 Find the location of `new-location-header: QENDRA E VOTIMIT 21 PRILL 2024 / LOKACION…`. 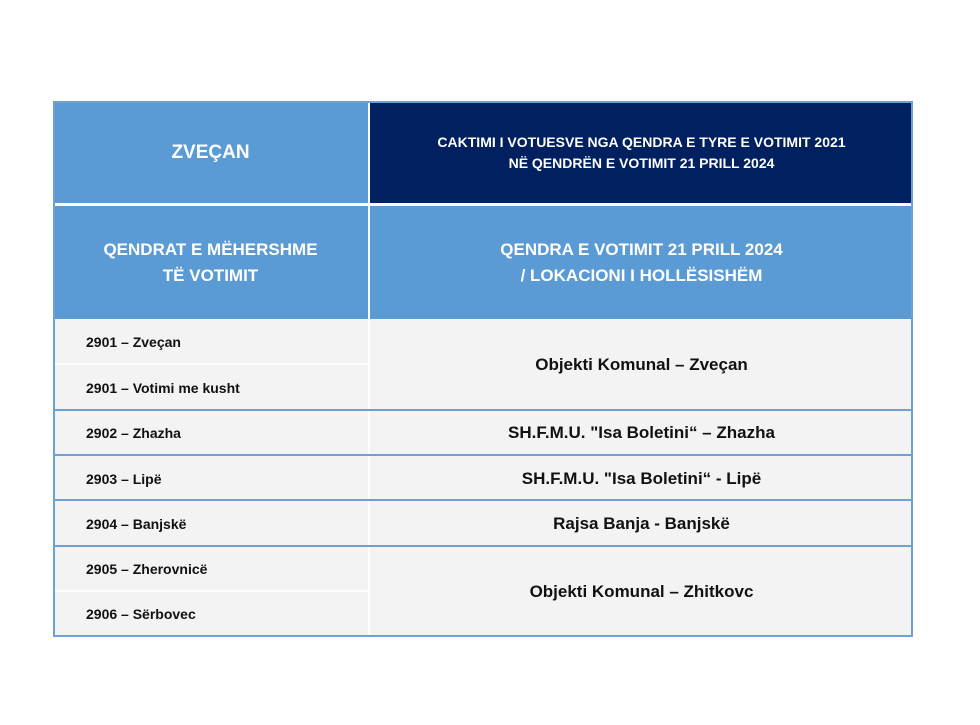

new-location-header: QENDRA E VOTIMIT 21 PRILL 2024 / LOKACION… is located at coordinates (641, 262).